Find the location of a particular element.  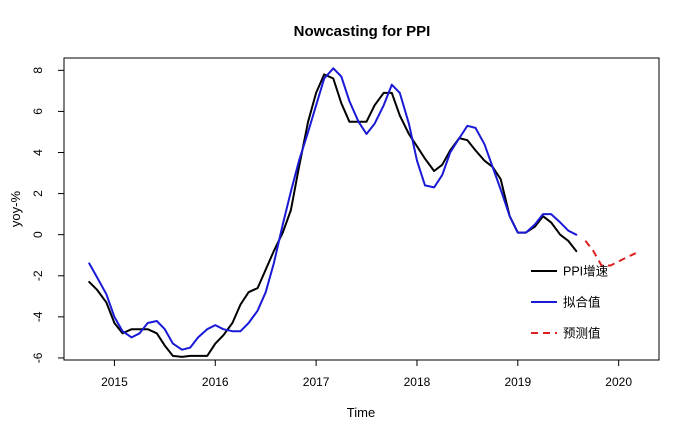

y-tick-label: 8 is located at coordinates (38, 70).